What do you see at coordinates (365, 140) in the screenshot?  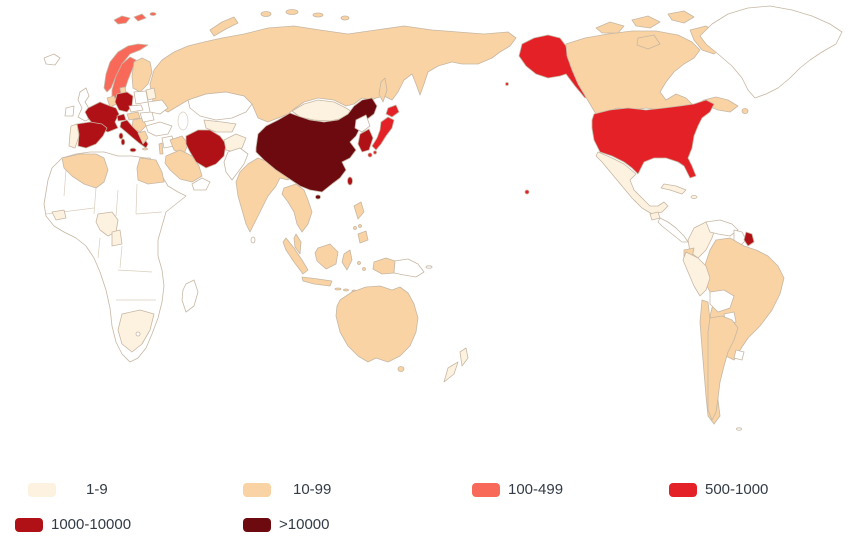 I see `country-south-korea` at bounding box center [365, 140].